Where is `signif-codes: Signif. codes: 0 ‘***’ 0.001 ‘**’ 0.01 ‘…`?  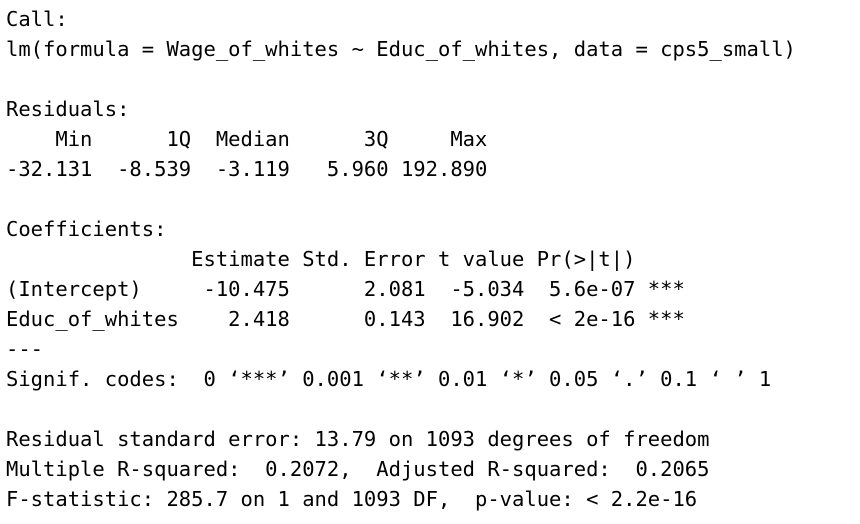
signif-codes: Signif. codes: 0 ‘***’ 0.001 ‘**’ 0.01 ‘… is located at coordinates (389, 379).